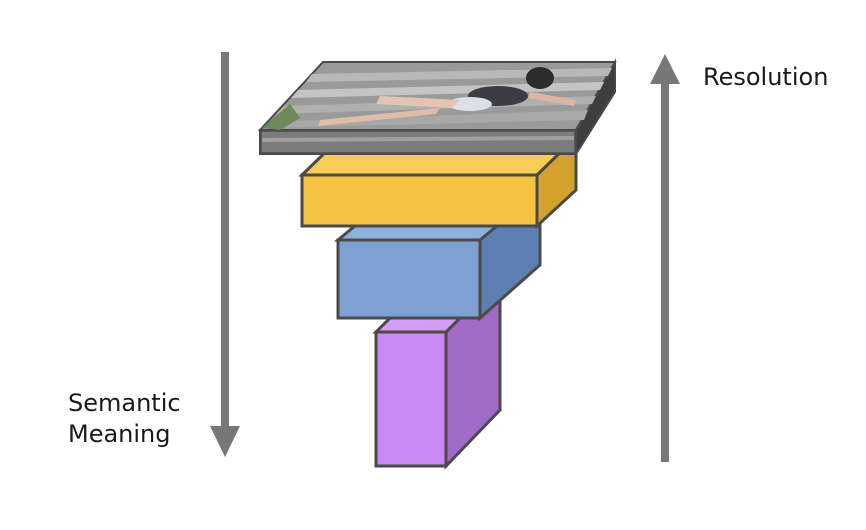 This screenshot has height=530, width=866. What do you see at coordinates (665, 272) in the screenshot?
I see `resolution-arrow-shaft` at bounding box center [665, 272].